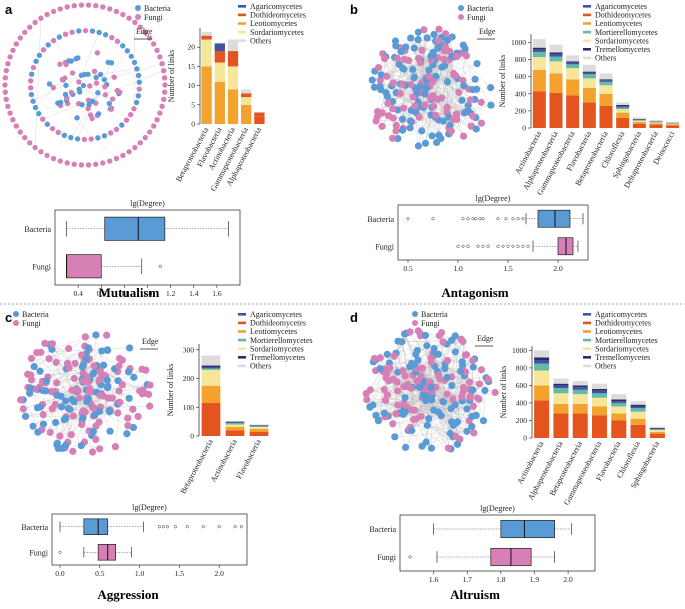 The width and height of the screenshot is (685, 609). What do you see at coordinates (622, 40) in the screenshot?
I see `legend-label: Sordariomycetes` at bounding box center [622, 40].